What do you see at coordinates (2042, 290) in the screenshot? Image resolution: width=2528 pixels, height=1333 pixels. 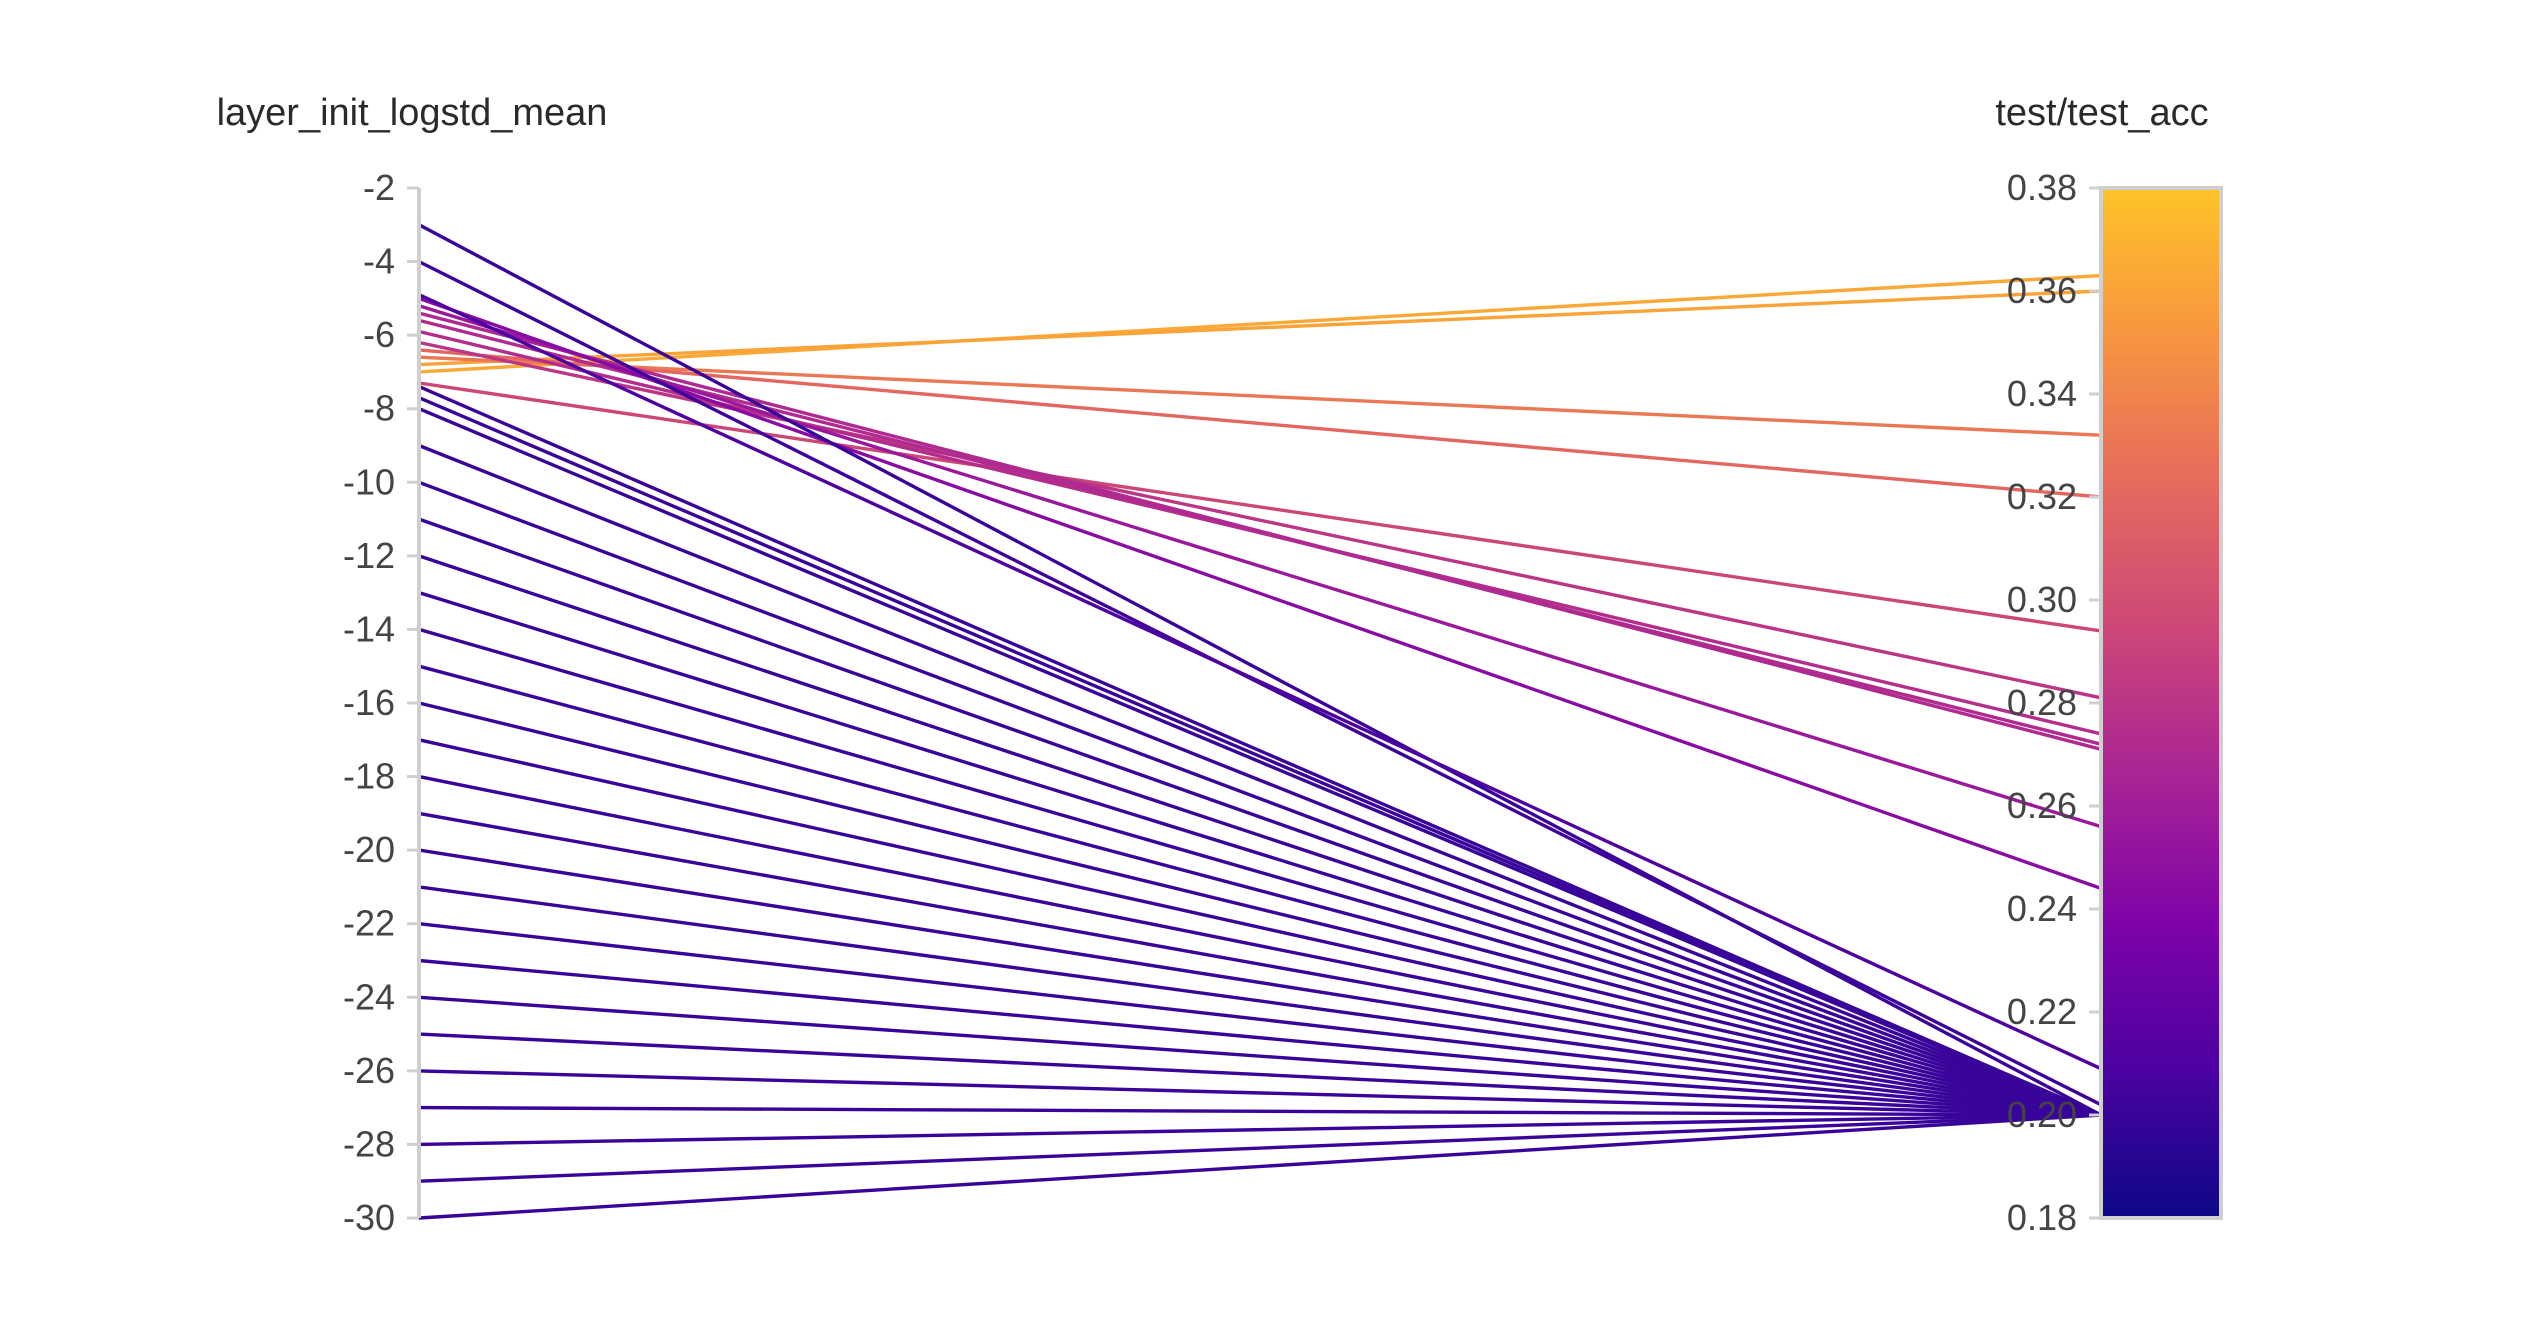 I see `tick-label-right: 0.36` at bounding box center [2042, 290].